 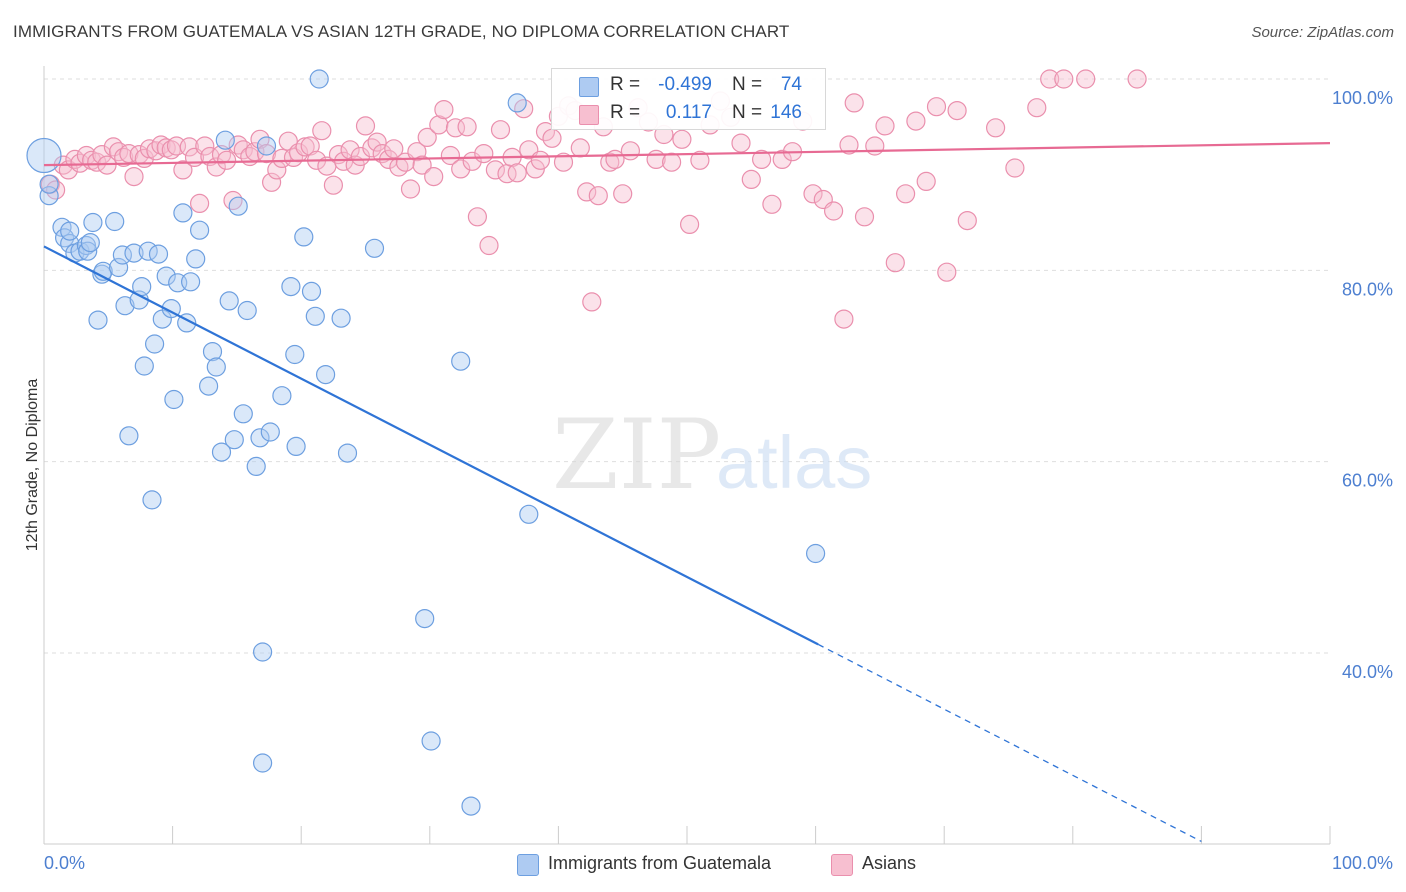 What do you see at coordinates (64, 863) in the screenshot?
I see `x-tick-label: 0.0%` at bounding box center [64, 863].